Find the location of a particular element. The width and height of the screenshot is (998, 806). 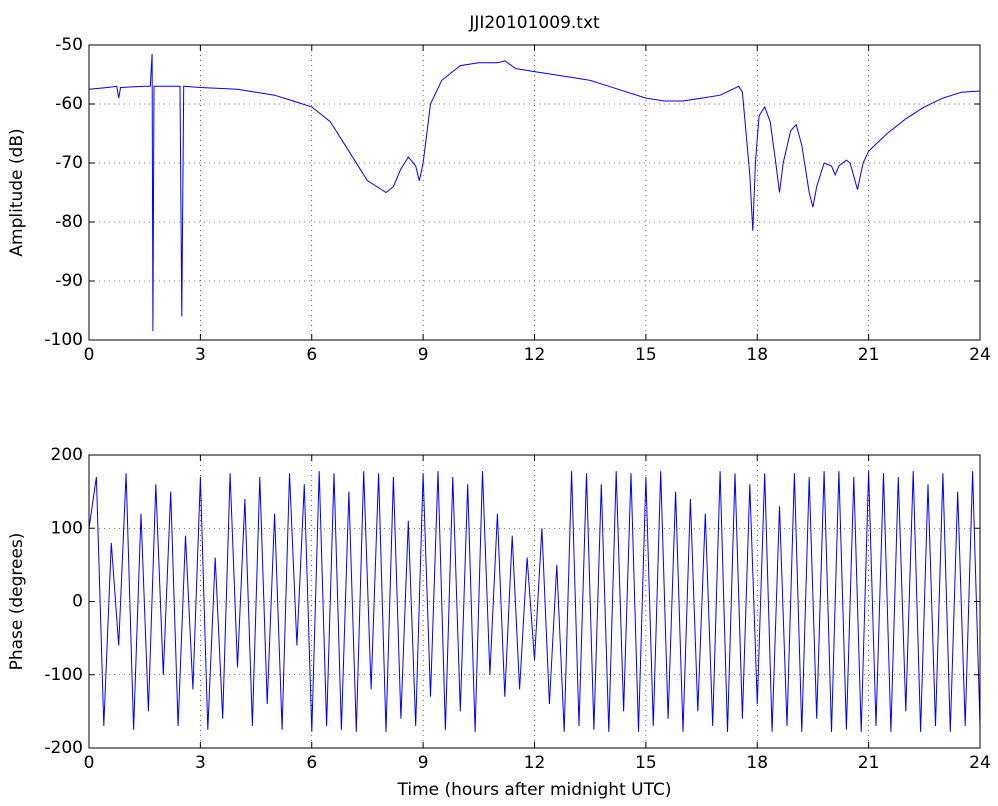

y-tick-label: 200 is located at coordinates (67, 455).